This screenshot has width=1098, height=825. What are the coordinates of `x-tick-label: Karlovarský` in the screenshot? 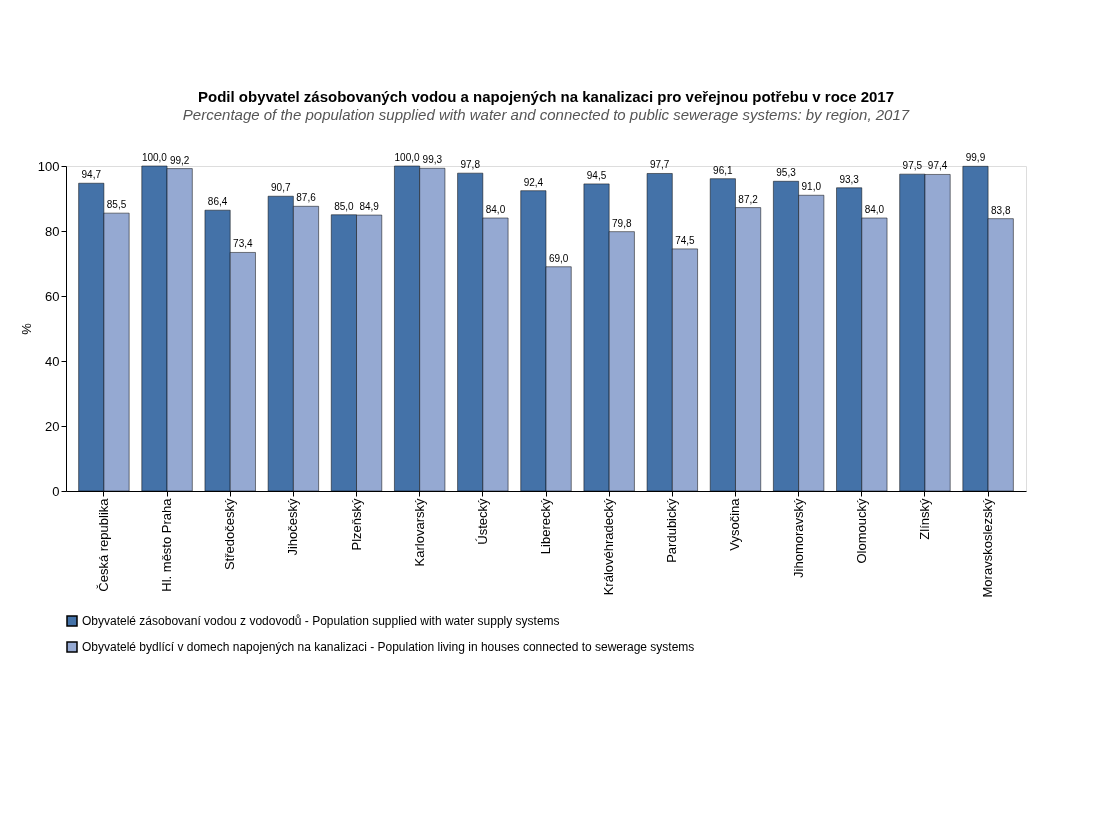 It's located at (419, 532).